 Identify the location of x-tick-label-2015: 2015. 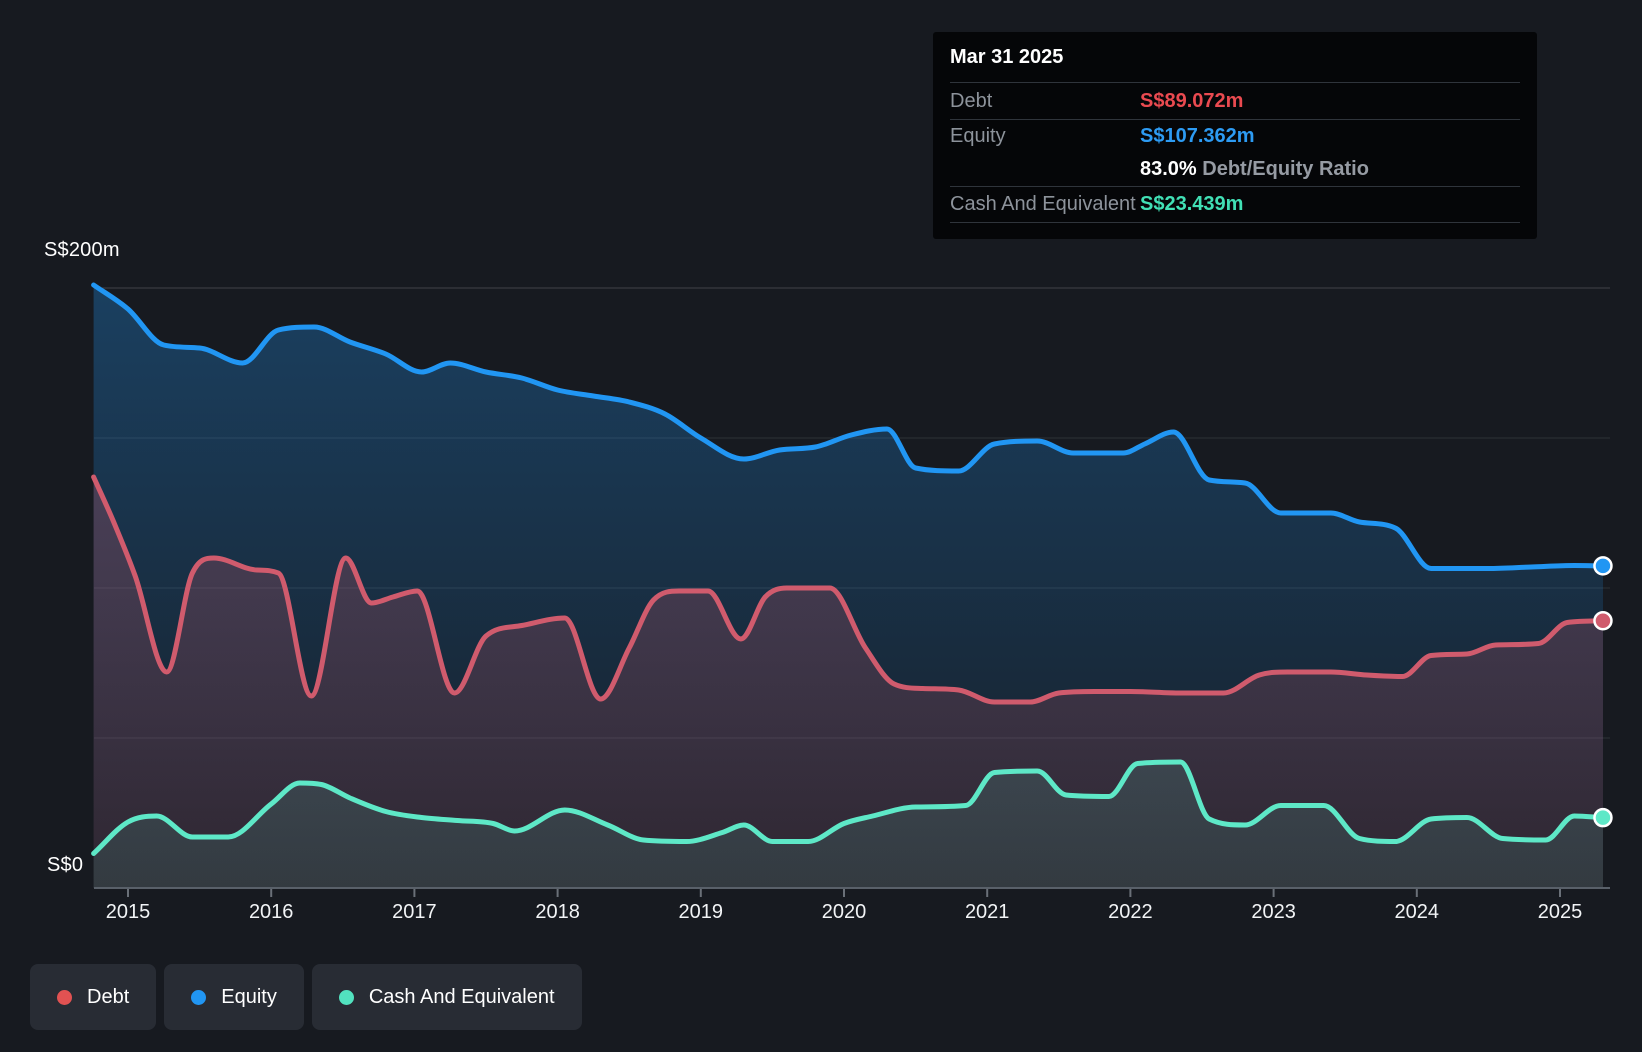
(128, 912).